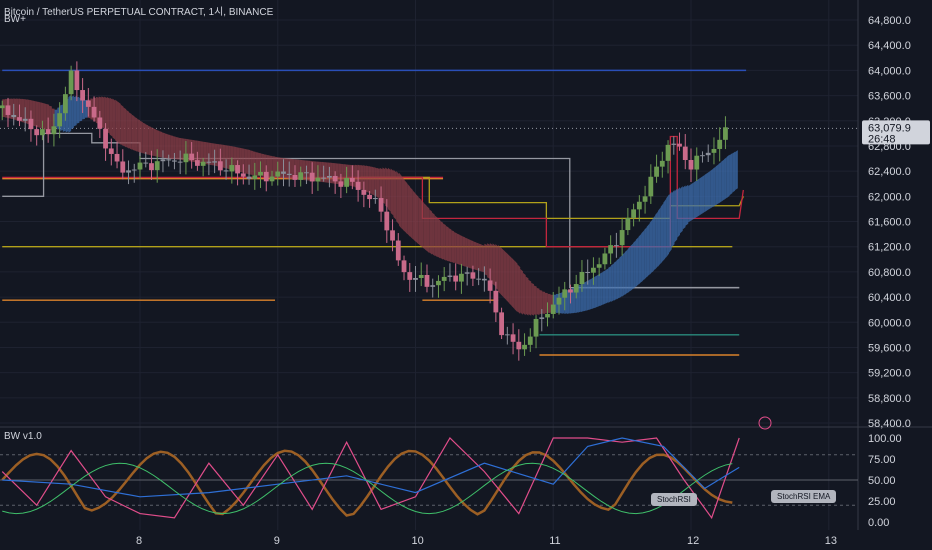 Image resolution: width=932 pixels, height=550 pixels. What do you see at coordinates (23, 436) in the screenshot?
I see `oscillator-name: BW v1.0` at bounding box center [23, 436].